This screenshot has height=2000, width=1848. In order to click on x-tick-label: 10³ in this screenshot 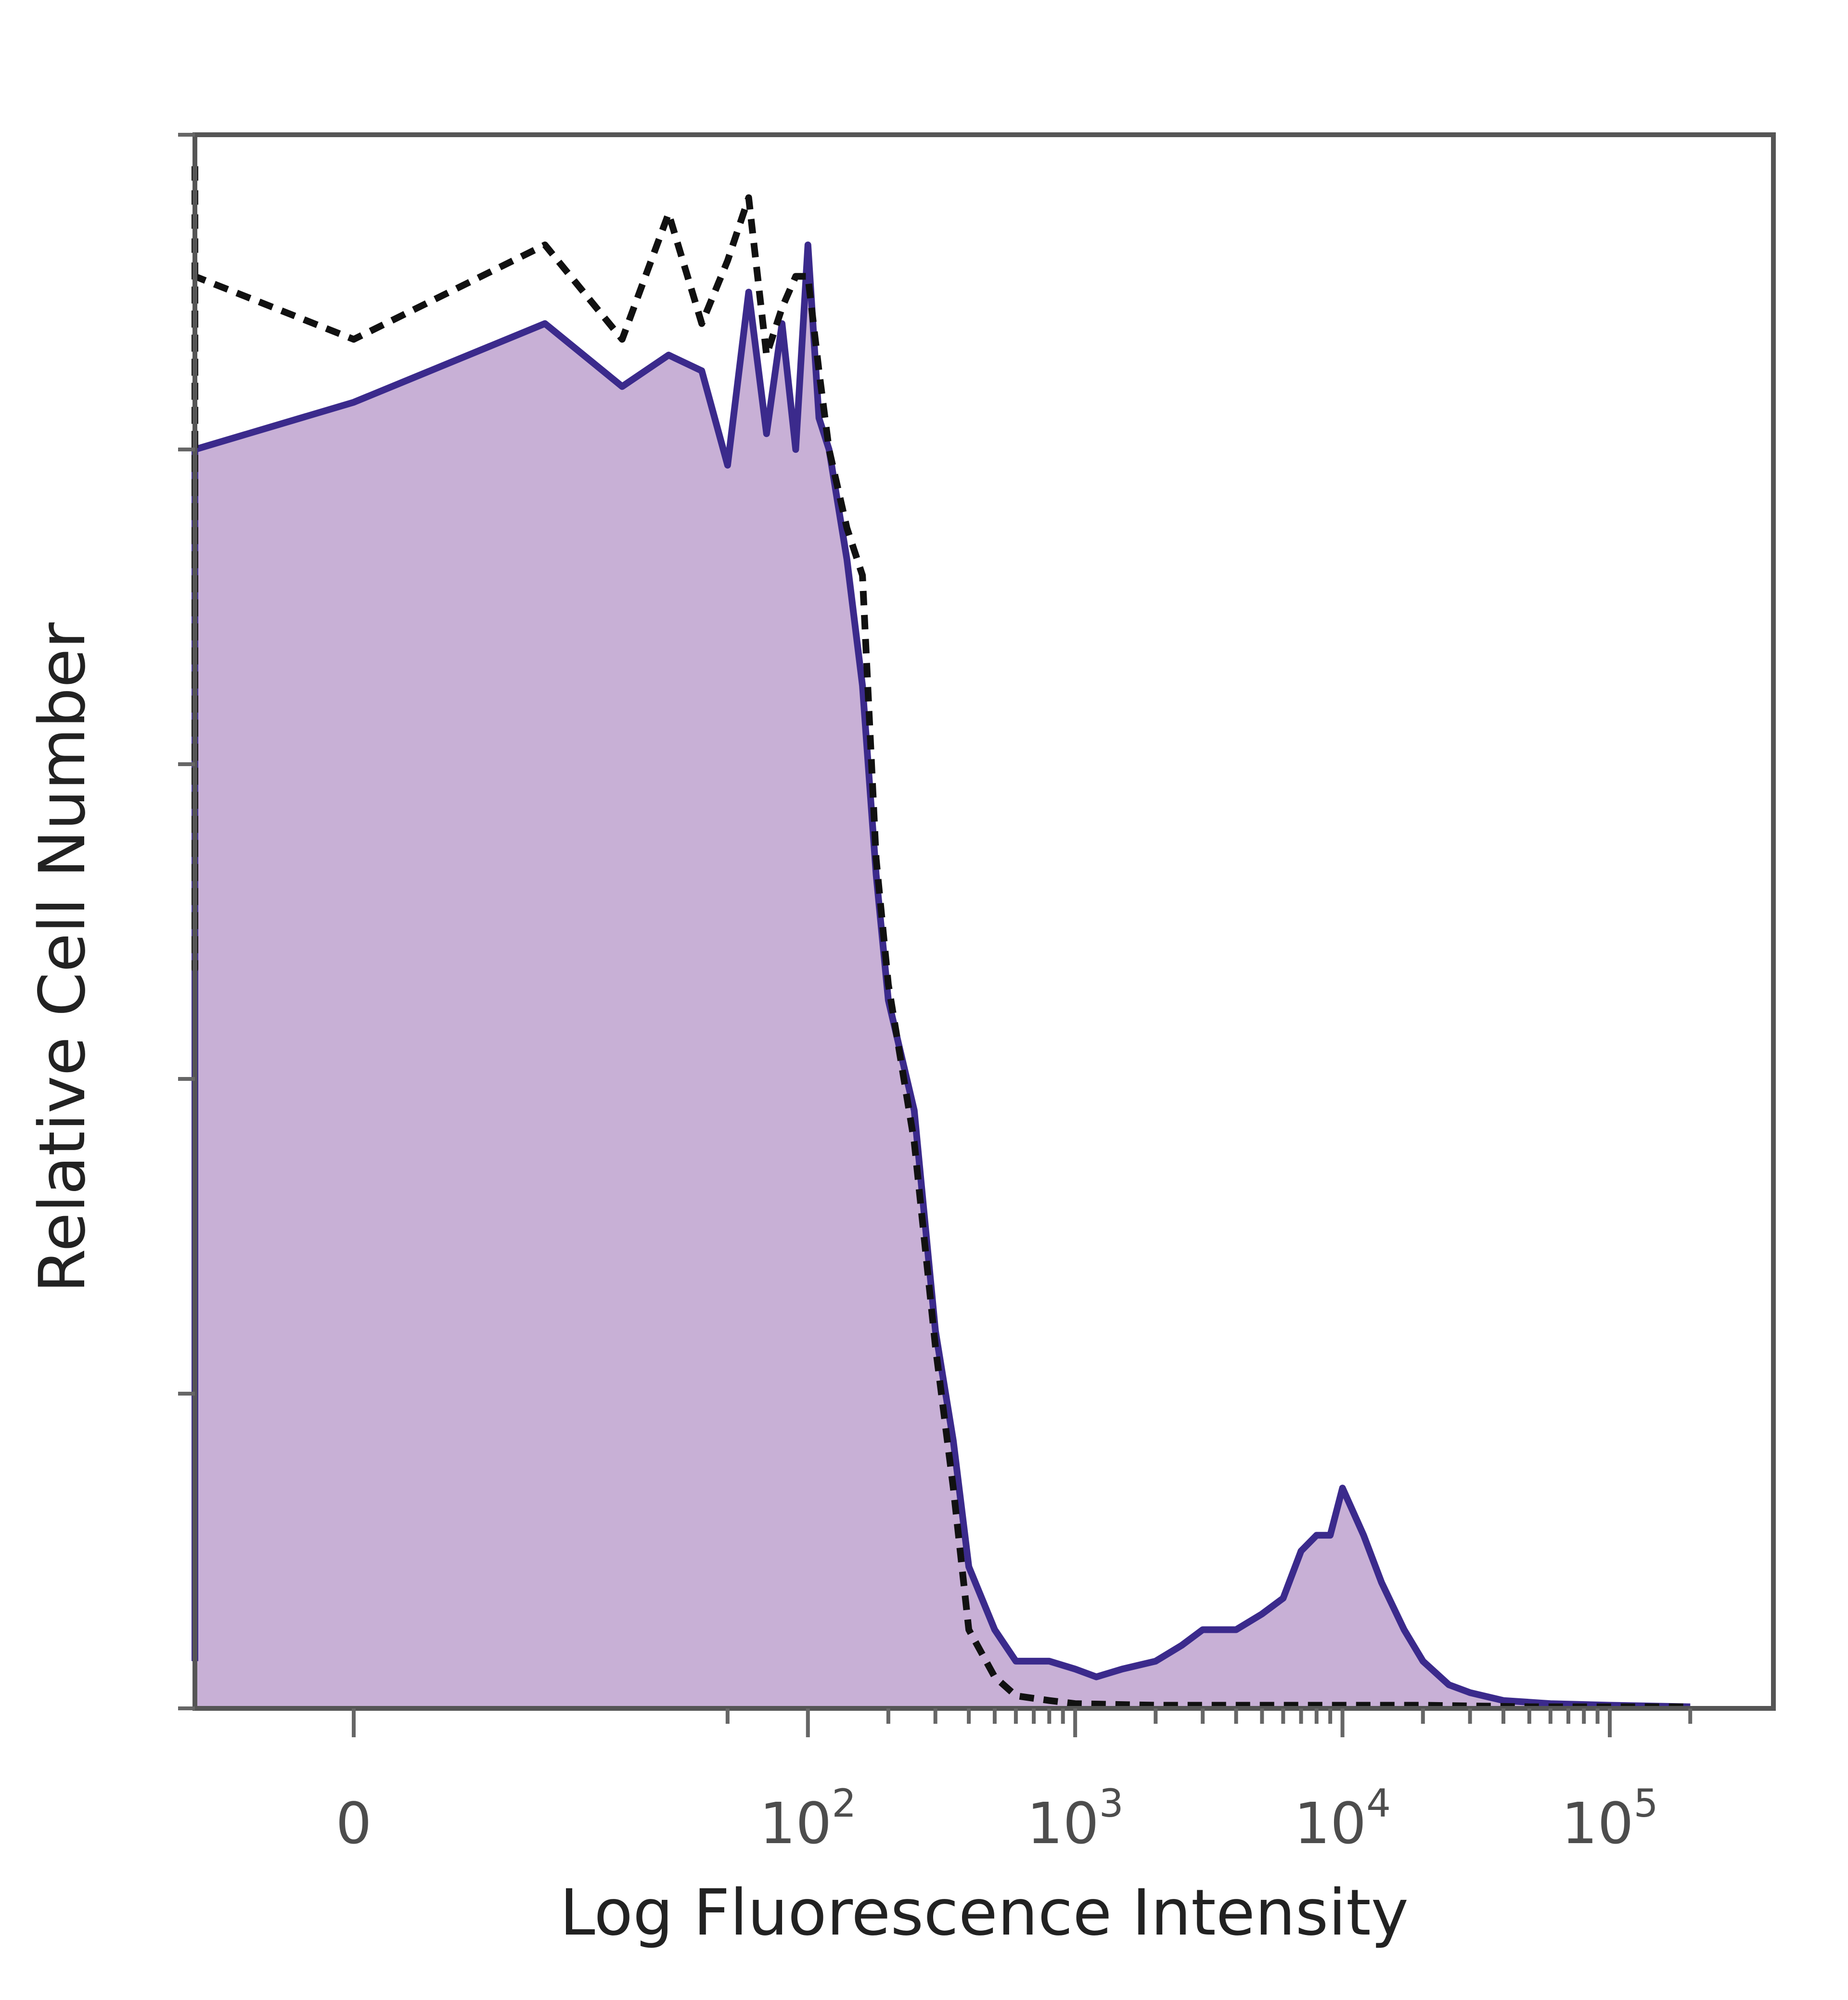, I will do `click(1075, 1819)`.